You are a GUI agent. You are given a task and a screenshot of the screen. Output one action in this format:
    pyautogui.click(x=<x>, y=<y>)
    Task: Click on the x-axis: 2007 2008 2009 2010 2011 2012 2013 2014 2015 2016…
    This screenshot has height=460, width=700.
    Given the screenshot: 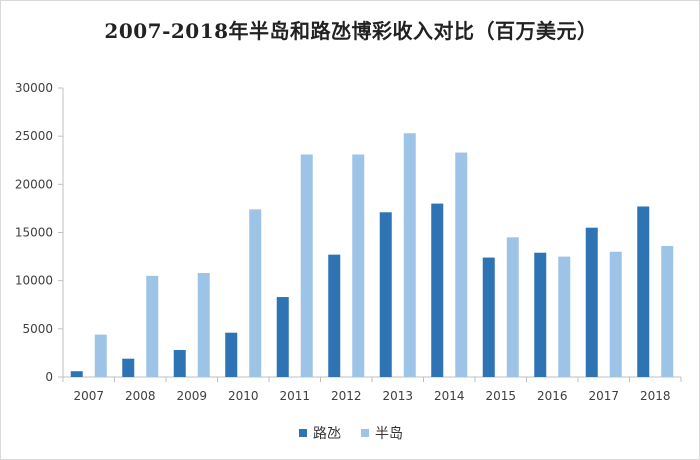 What is the action you would take?
    pyautogui.click(x=372, y=389)
    